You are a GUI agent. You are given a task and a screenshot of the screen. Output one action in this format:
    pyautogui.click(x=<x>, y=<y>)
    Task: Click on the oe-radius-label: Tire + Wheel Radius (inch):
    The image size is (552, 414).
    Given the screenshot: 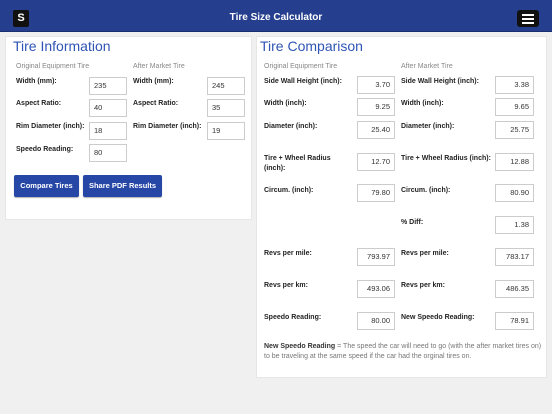 What is the action you would take?
    pyautogui.click(x=297, y=163)
    